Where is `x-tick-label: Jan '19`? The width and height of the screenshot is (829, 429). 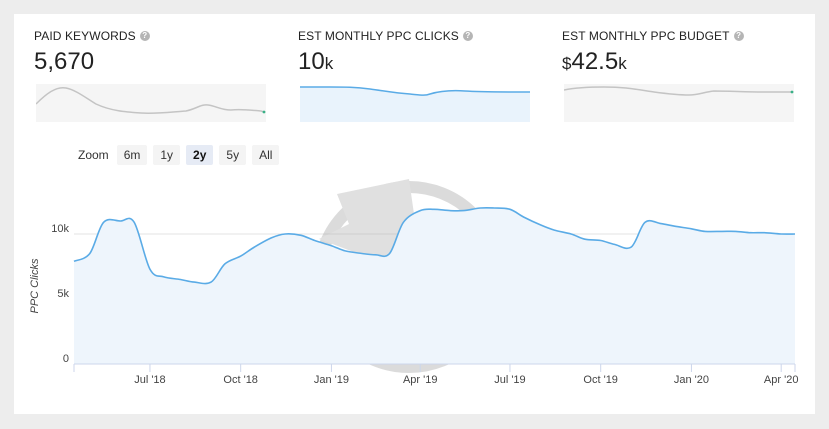
x-tick-label: Jan '19 is located at coordinates (331, 380).